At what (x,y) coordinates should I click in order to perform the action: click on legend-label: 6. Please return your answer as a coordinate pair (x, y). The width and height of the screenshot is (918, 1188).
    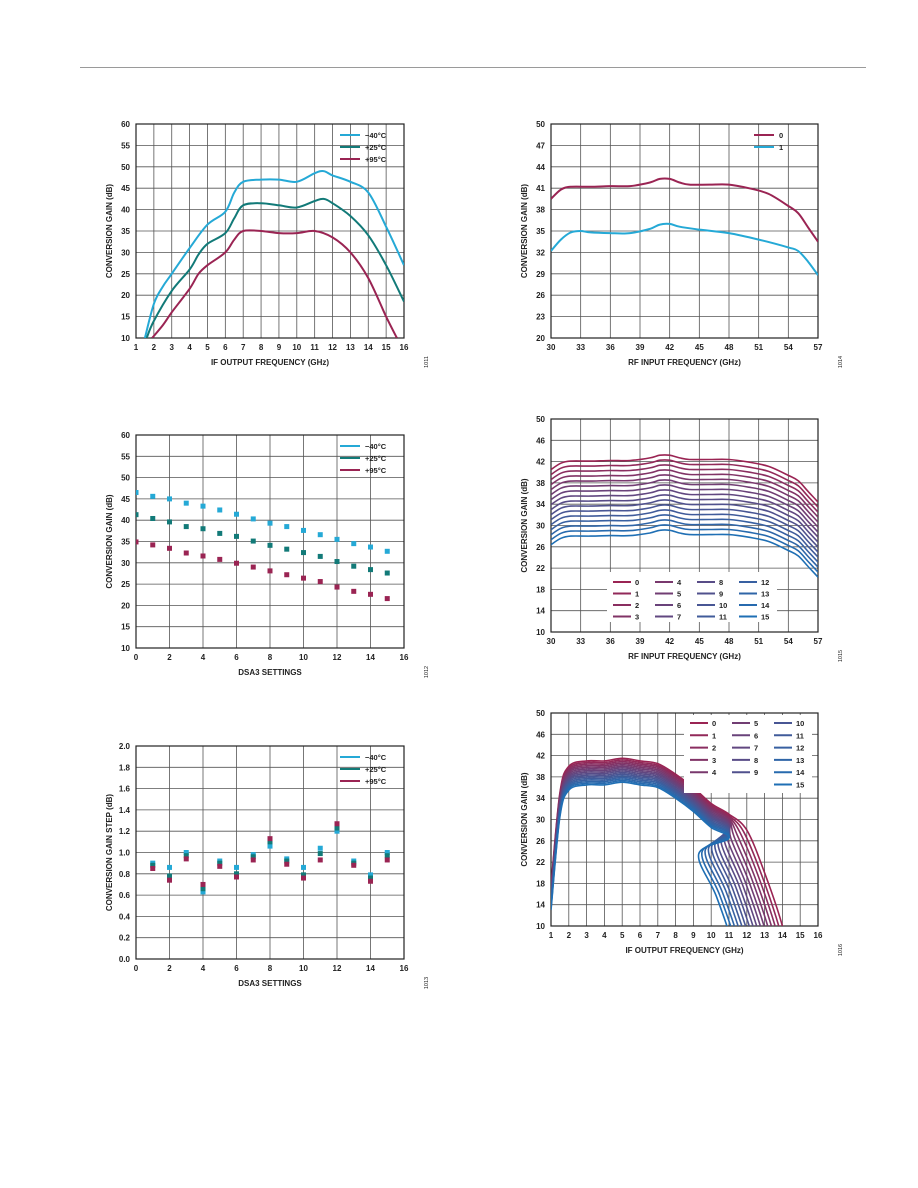
    Looking at the image, I should click on (756, 735).